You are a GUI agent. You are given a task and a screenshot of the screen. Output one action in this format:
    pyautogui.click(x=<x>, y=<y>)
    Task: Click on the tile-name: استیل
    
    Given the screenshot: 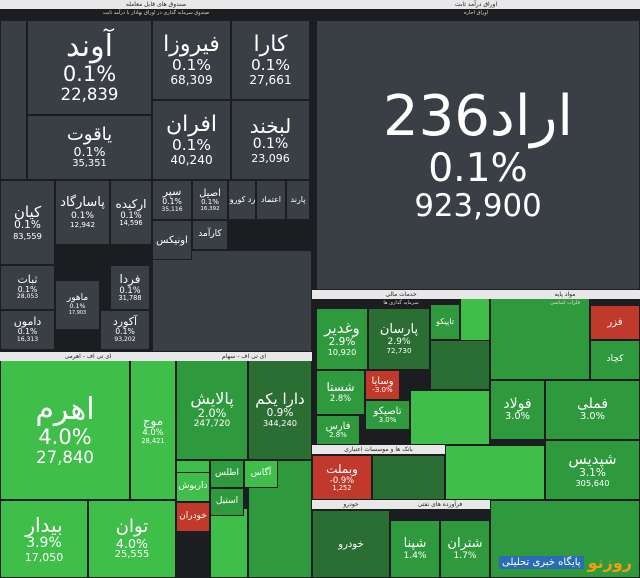 What is the action you would take?
    pyautogui.click(x=227, y=501)
    